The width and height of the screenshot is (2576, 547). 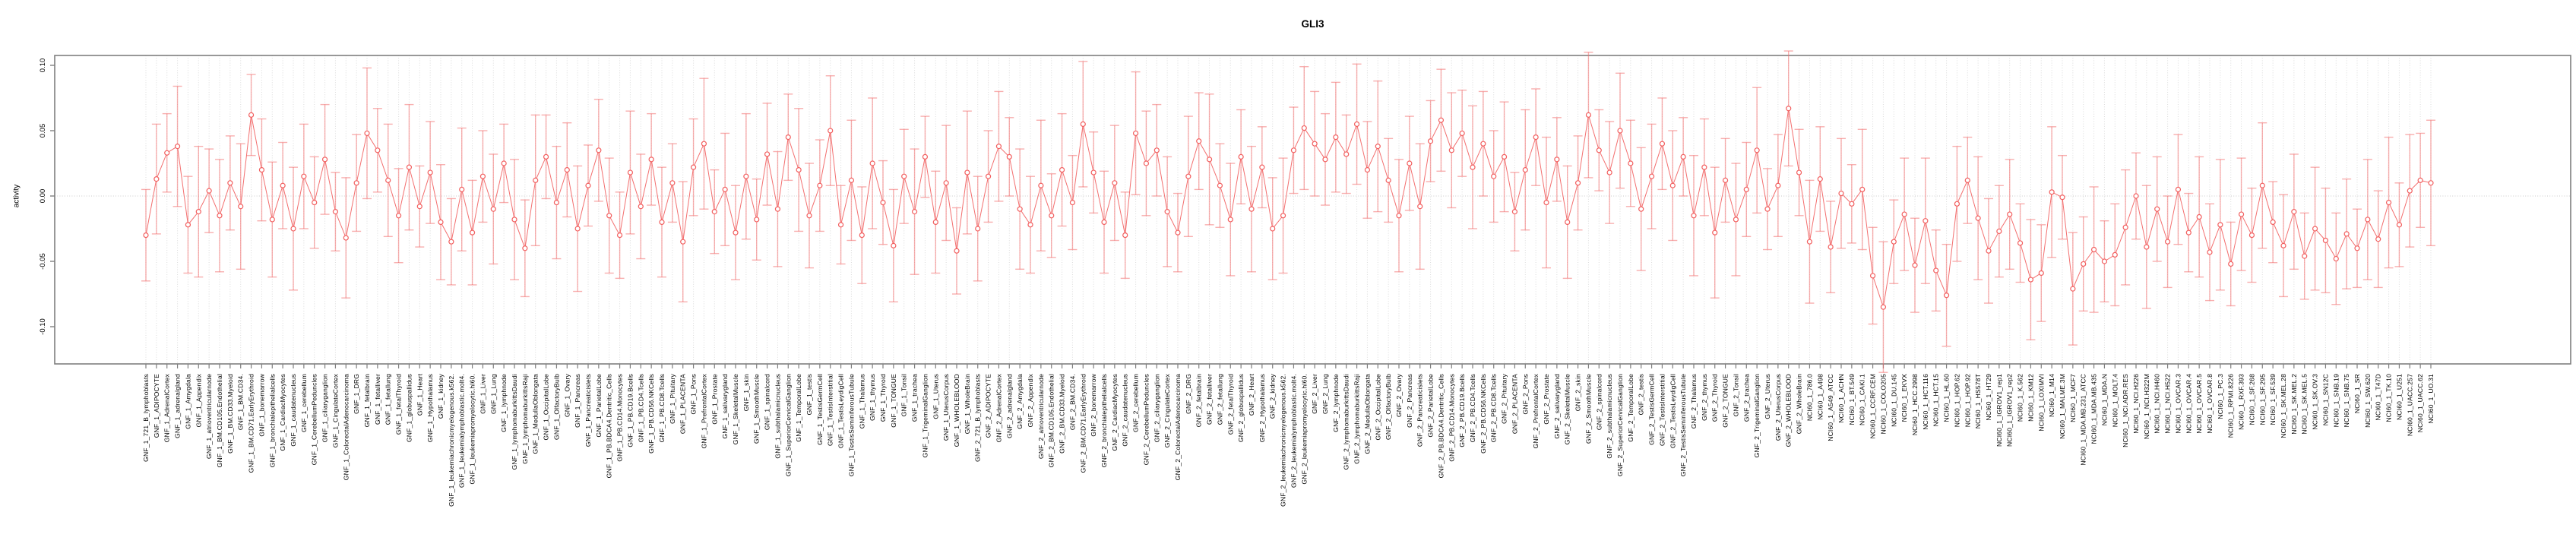 I want to click on x-tick-label: GNF_1_Prostate, so click(x=714, y=399).